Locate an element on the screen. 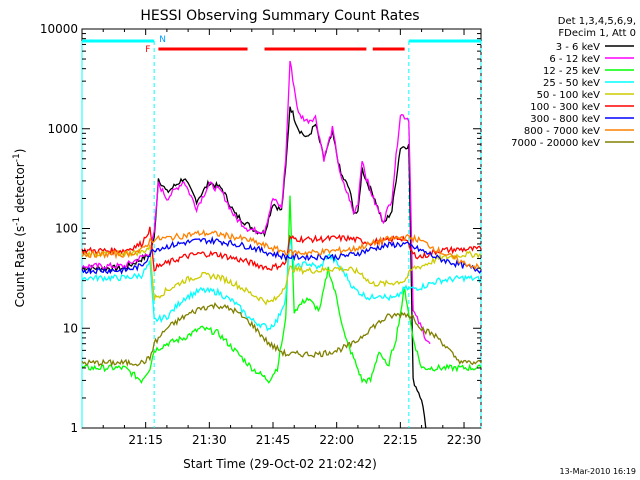  legend-entry-label: 7000 - 20000 keV is located at coordinates (555, 143).